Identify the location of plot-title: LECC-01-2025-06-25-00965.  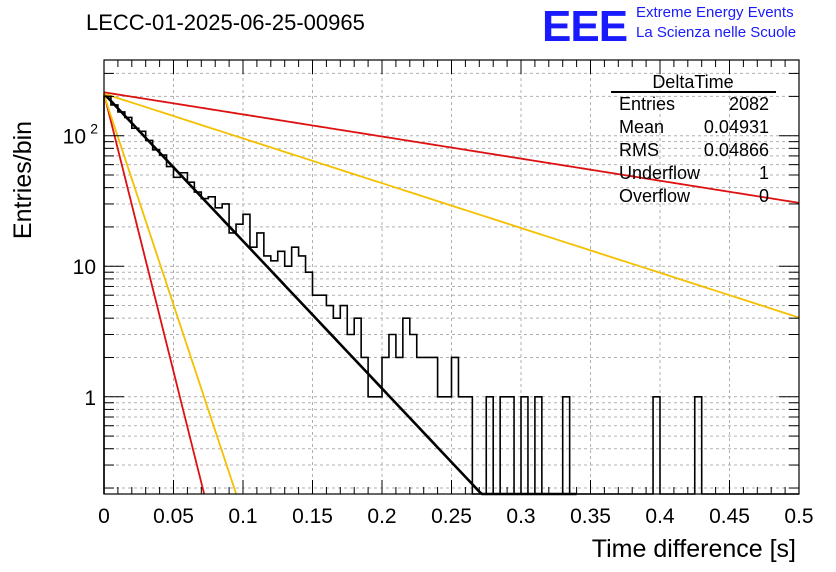
(225, 22).